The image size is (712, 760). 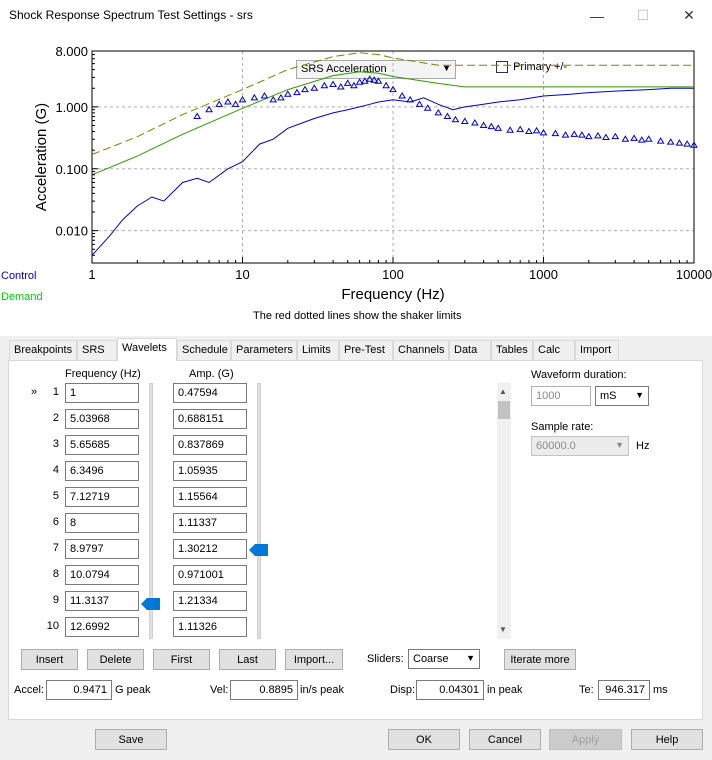 I want to click on tab-calc: Calc, so click(x=554, y=350).